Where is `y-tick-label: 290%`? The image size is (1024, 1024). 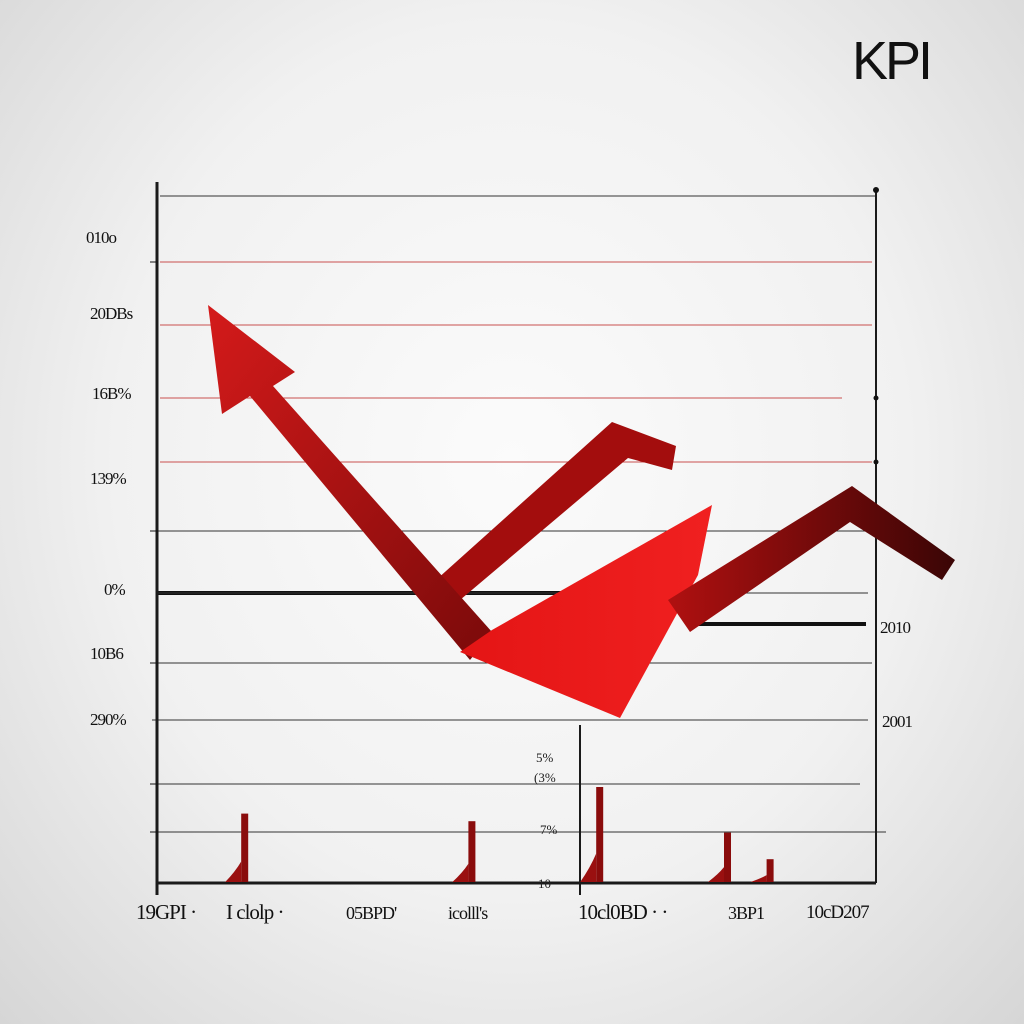
y-tick-label: 290% is located at coordinates (108, 719).